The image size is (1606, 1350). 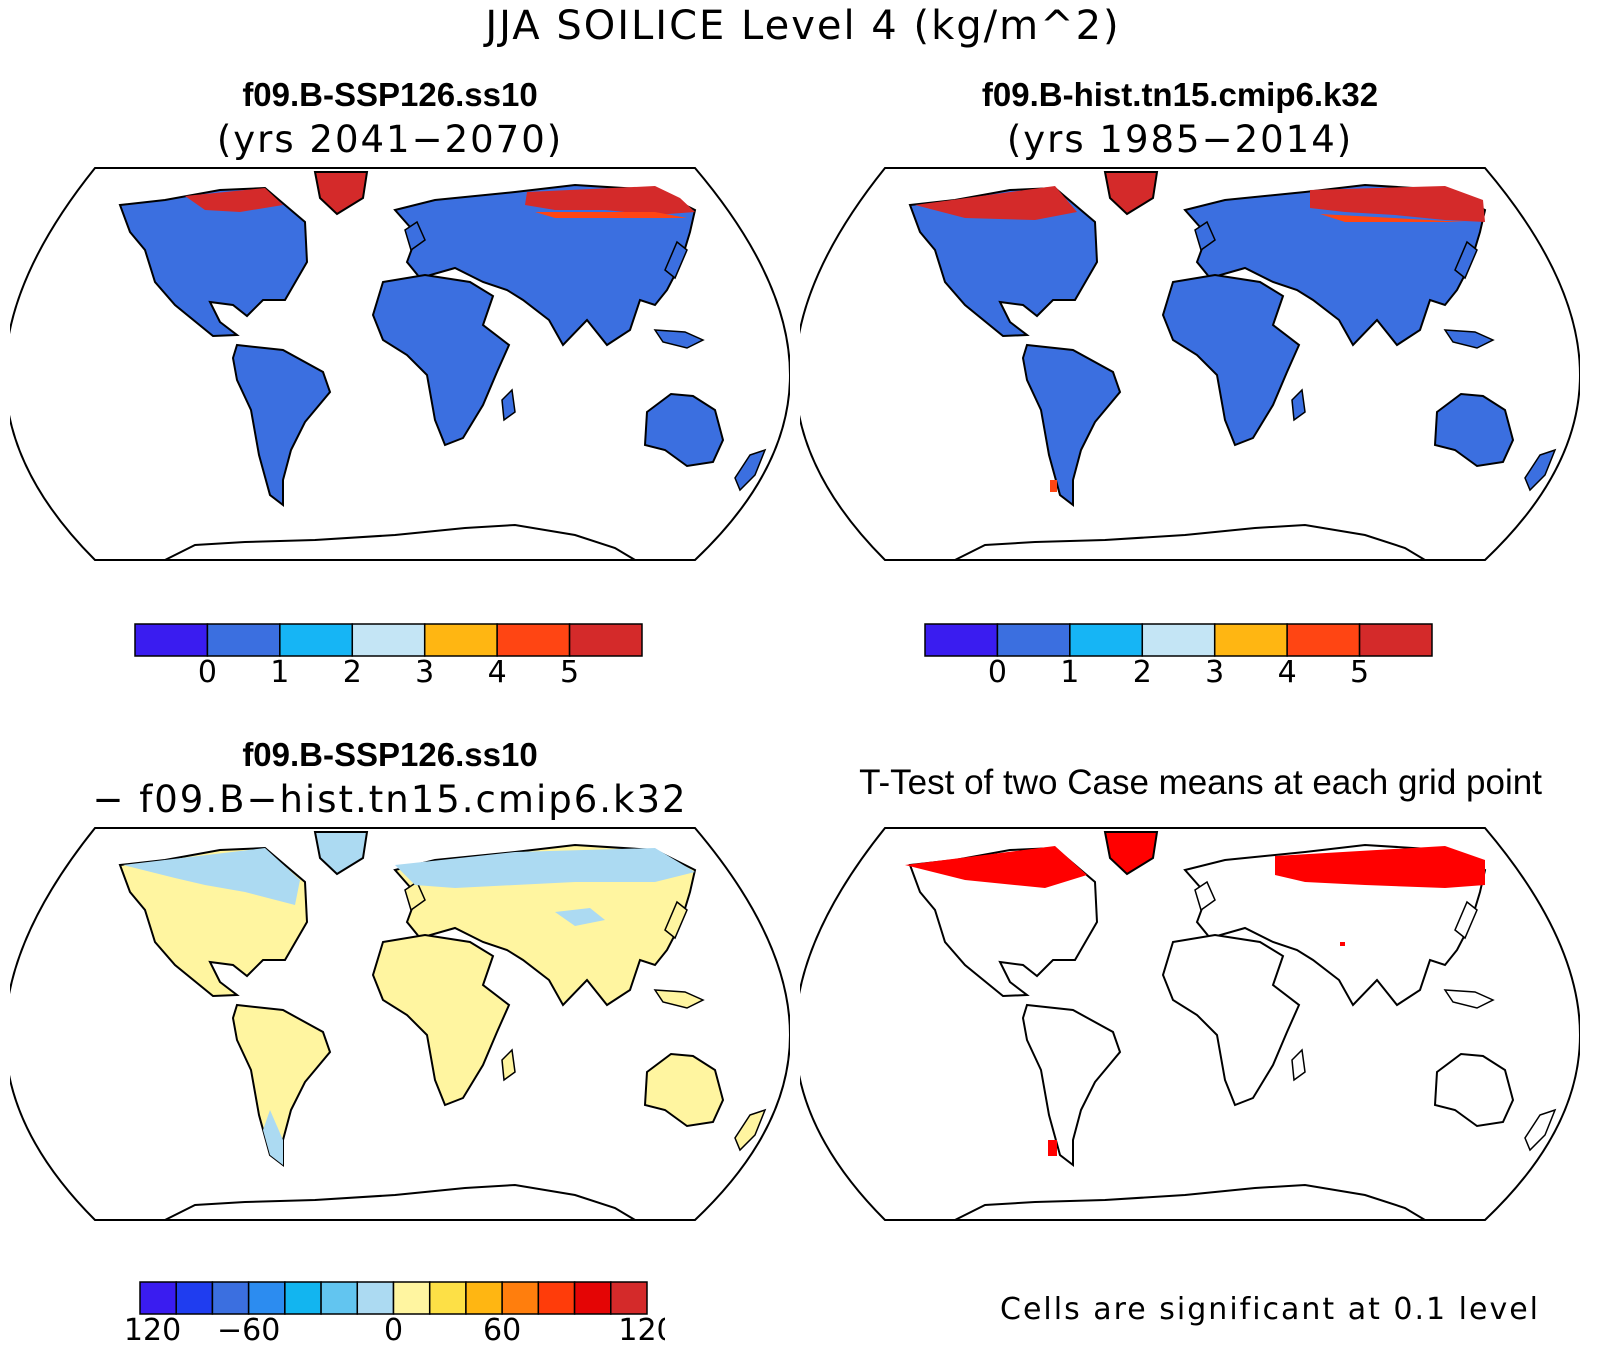 What do you see at coordinates (1380, 867) in the screenshot?
I see `significant-cells-eurasia` at bounding box center [1380, 867].